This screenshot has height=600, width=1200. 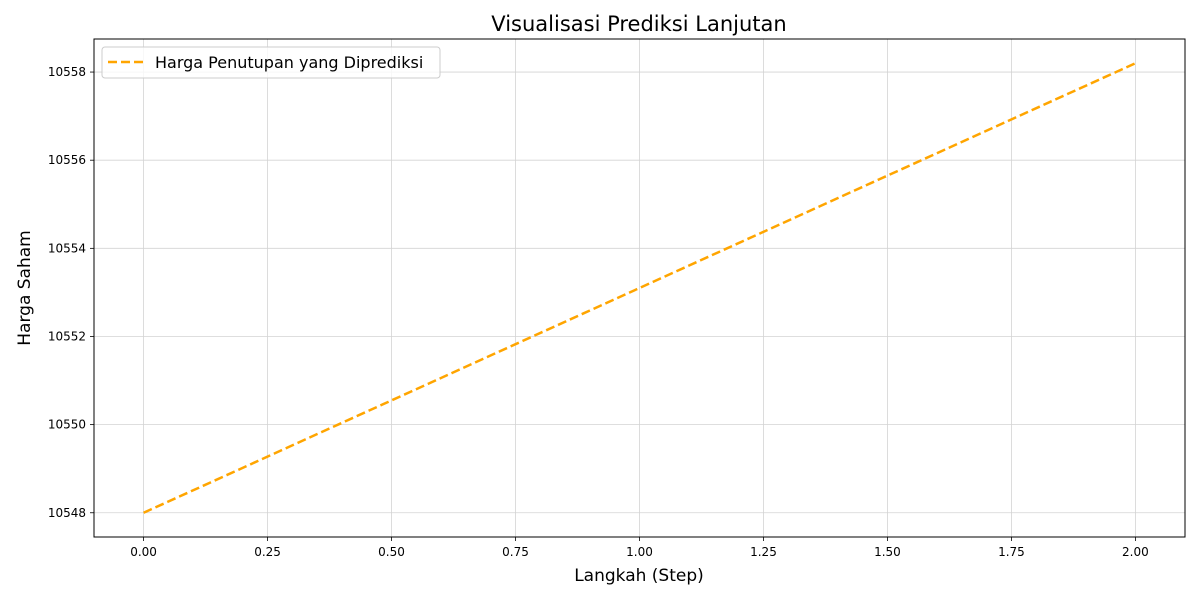 What do you see at coordinates (887, 552) in the screenshot?
I see `x-tick-label: 1.50` at bounding box center [887, 552].